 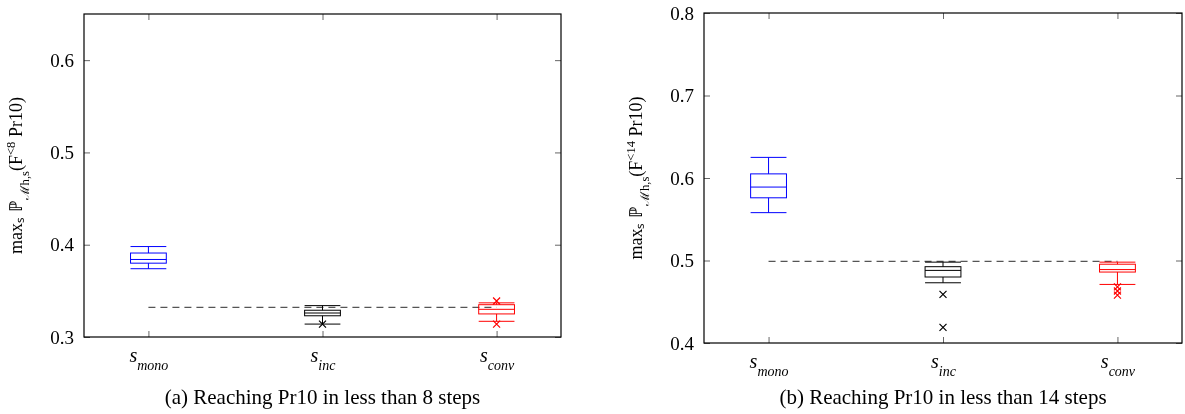 I want to click on y-tick-label: 0.3, so click(x=62, y=337).